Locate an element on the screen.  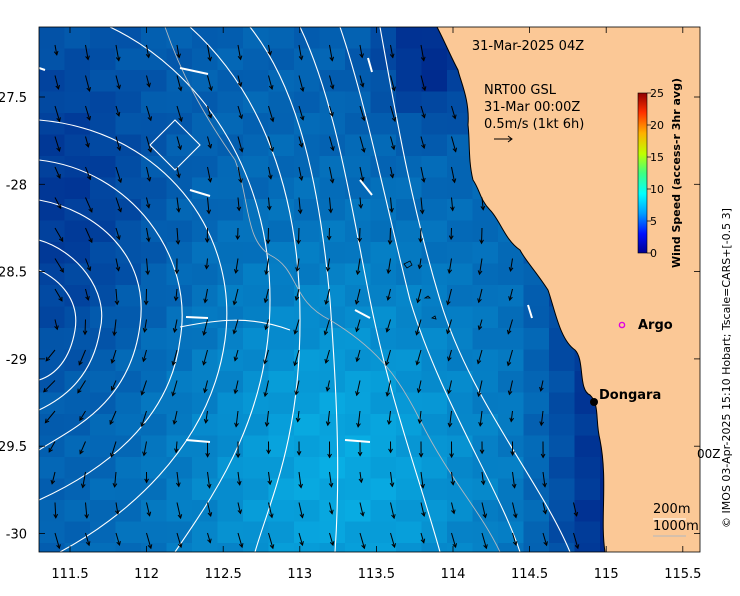
product-time: 31-Mar 00:00Z is located at coordinates (532, 107).